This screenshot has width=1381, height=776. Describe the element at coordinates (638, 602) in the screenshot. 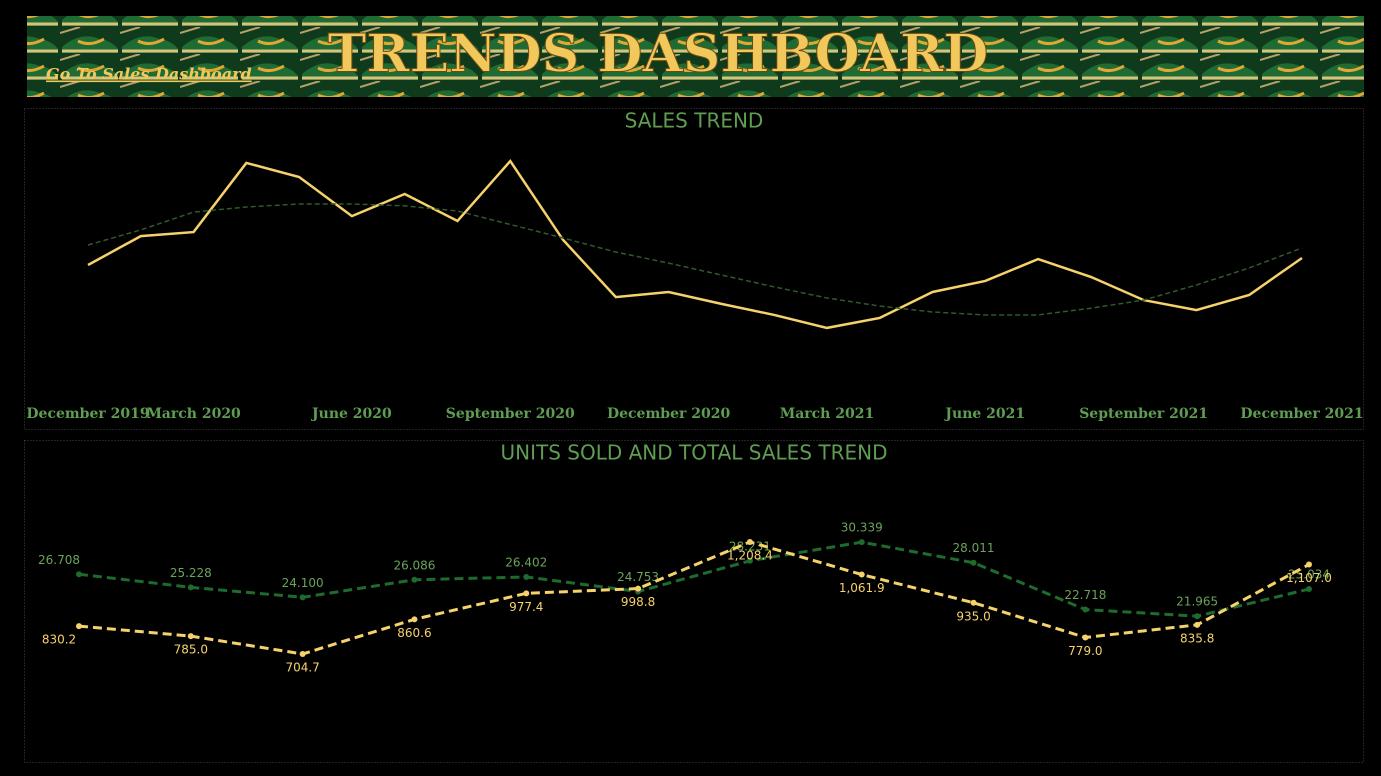

I see `value-label: 998.8` at that location.